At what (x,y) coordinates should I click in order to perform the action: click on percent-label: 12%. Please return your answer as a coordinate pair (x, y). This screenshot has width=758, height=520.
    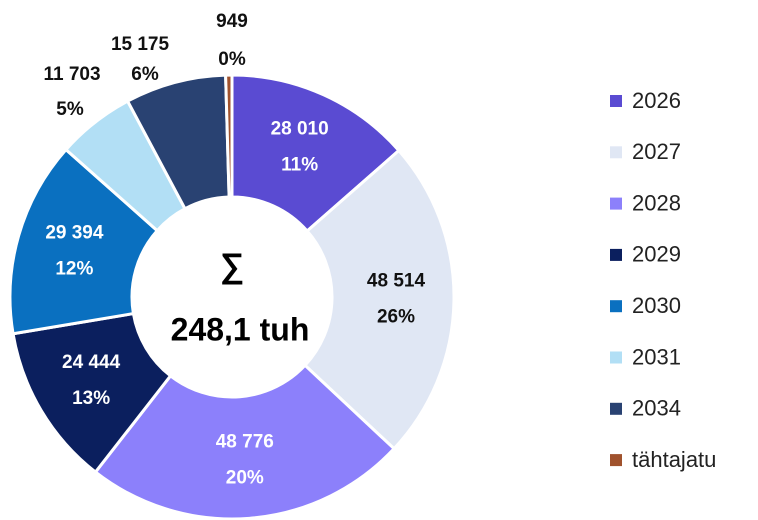
    Looking at the image, I should click on (74, 269).